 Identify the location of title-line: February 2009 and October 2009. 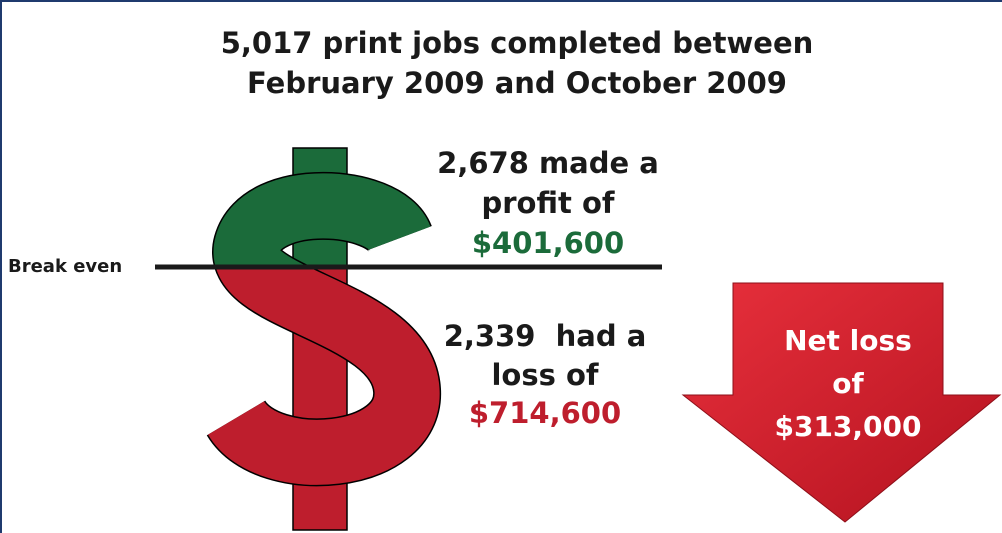
(517, 83).